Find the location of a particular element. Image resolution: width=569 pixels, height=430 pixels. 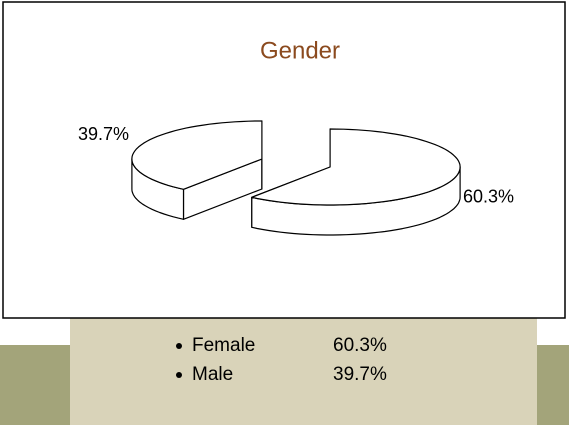

legend: Female 60.3% Male 39.7% is located at coordinates (281, 360).